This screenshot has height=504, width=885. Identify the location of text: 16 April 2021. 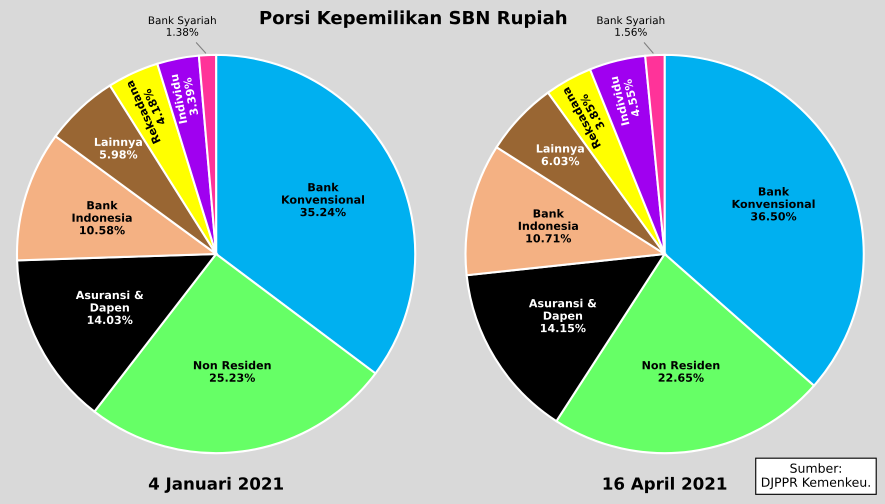
(665, 485).